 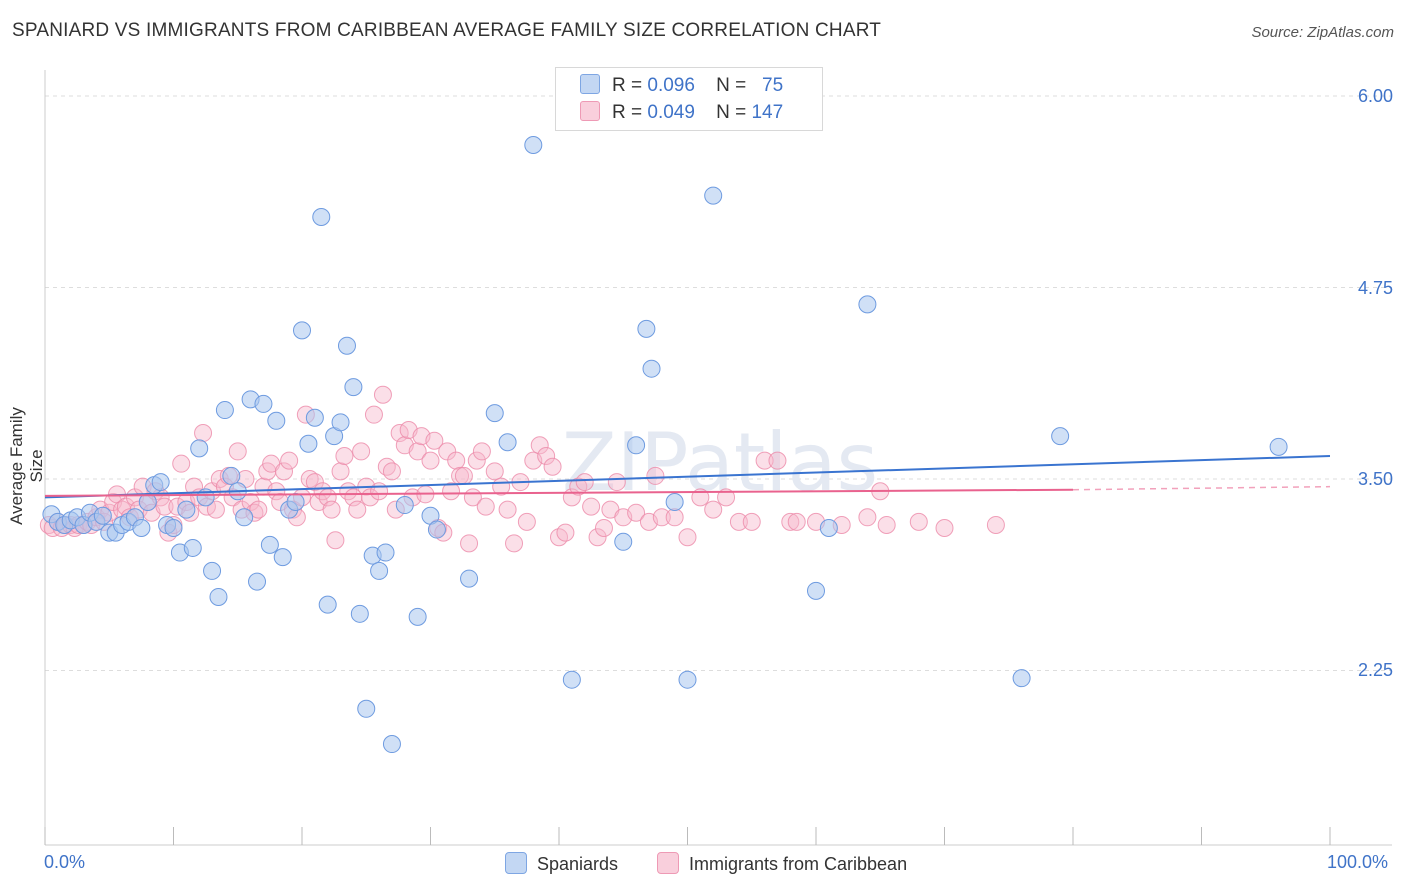 I want to click on y-tick-4.75: 4.75, so click(x=1375, y=288).